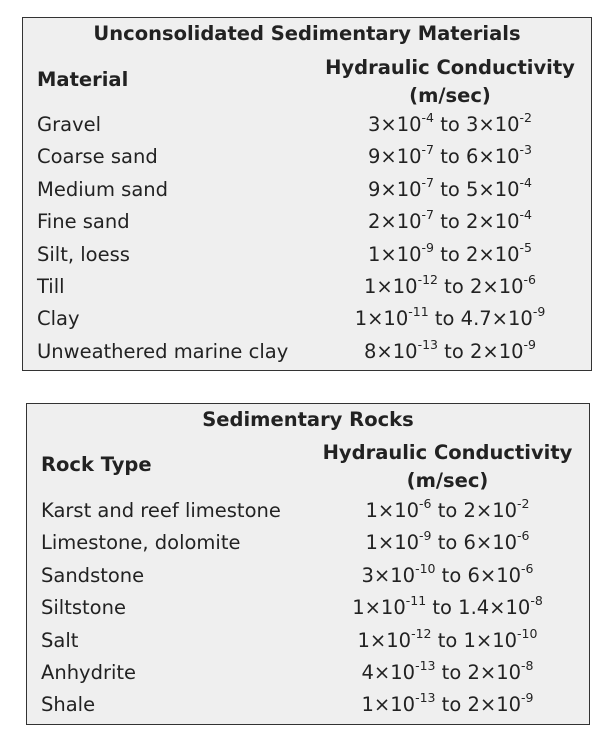 The image size is (611, 744). Describe the element at coordinates (161, 510) in the screenshot. I see `row-name: Karst and reef limestone` at that location.